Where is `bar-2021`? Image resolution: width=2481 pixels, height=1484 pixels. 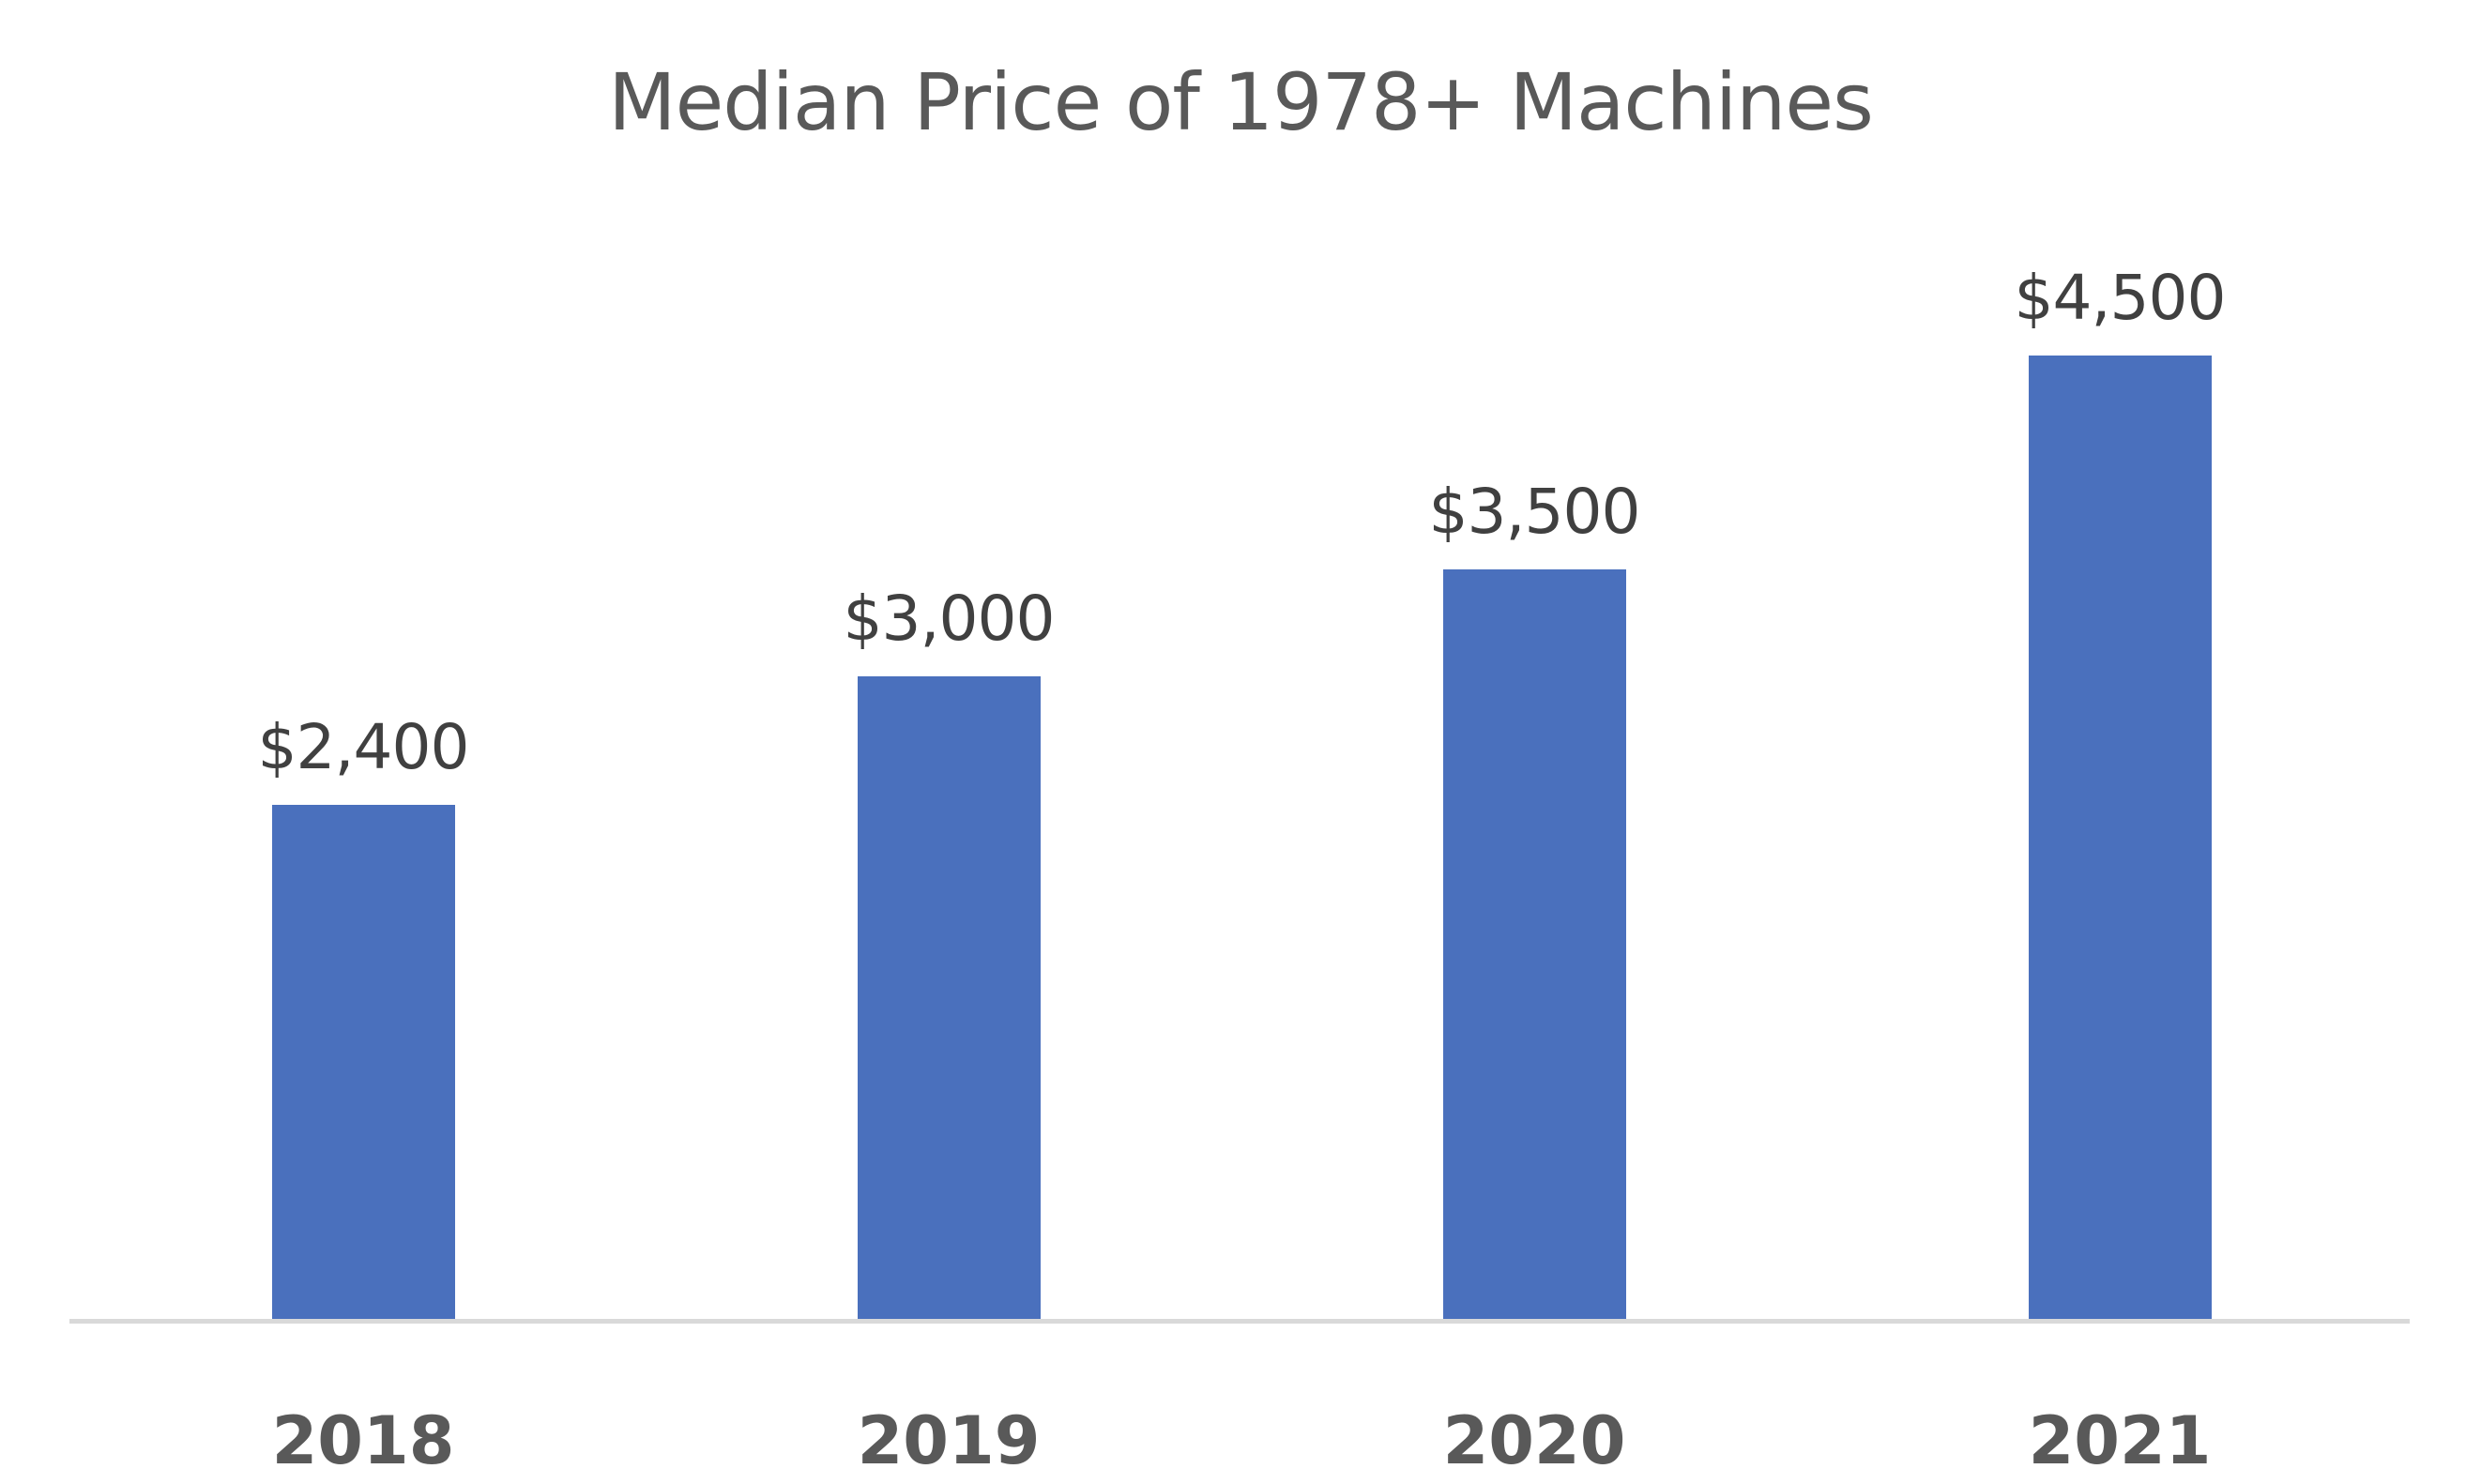 bar-2021 is located at coordinates (2120, 838).